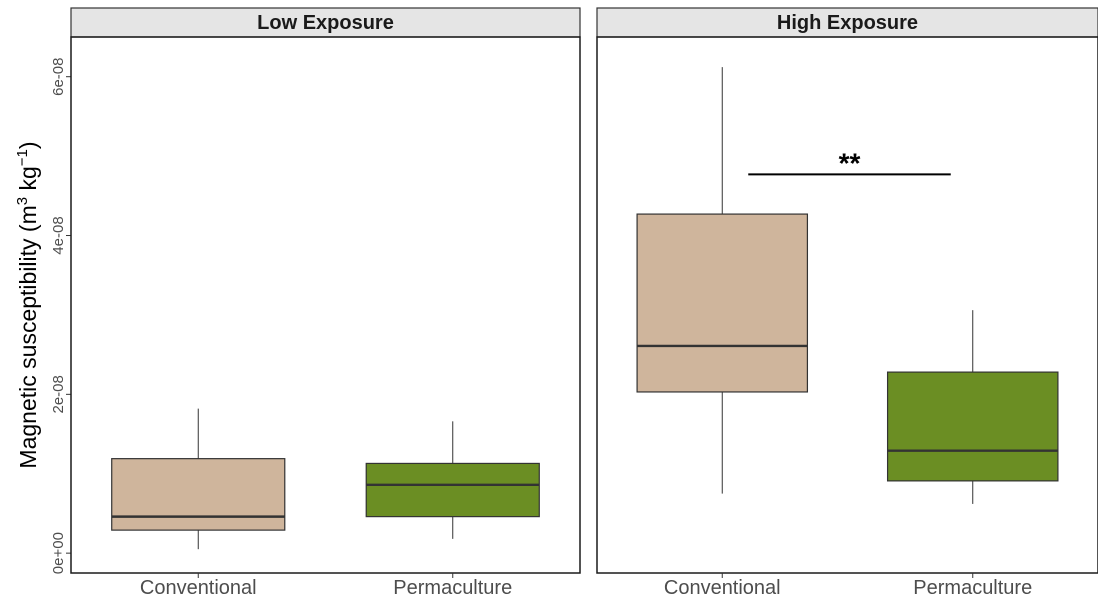  What do you see at coordinates (452, 490) in the screenshot?
I see `box-low-exposure-permaculture` at bounding box center [452, 490].